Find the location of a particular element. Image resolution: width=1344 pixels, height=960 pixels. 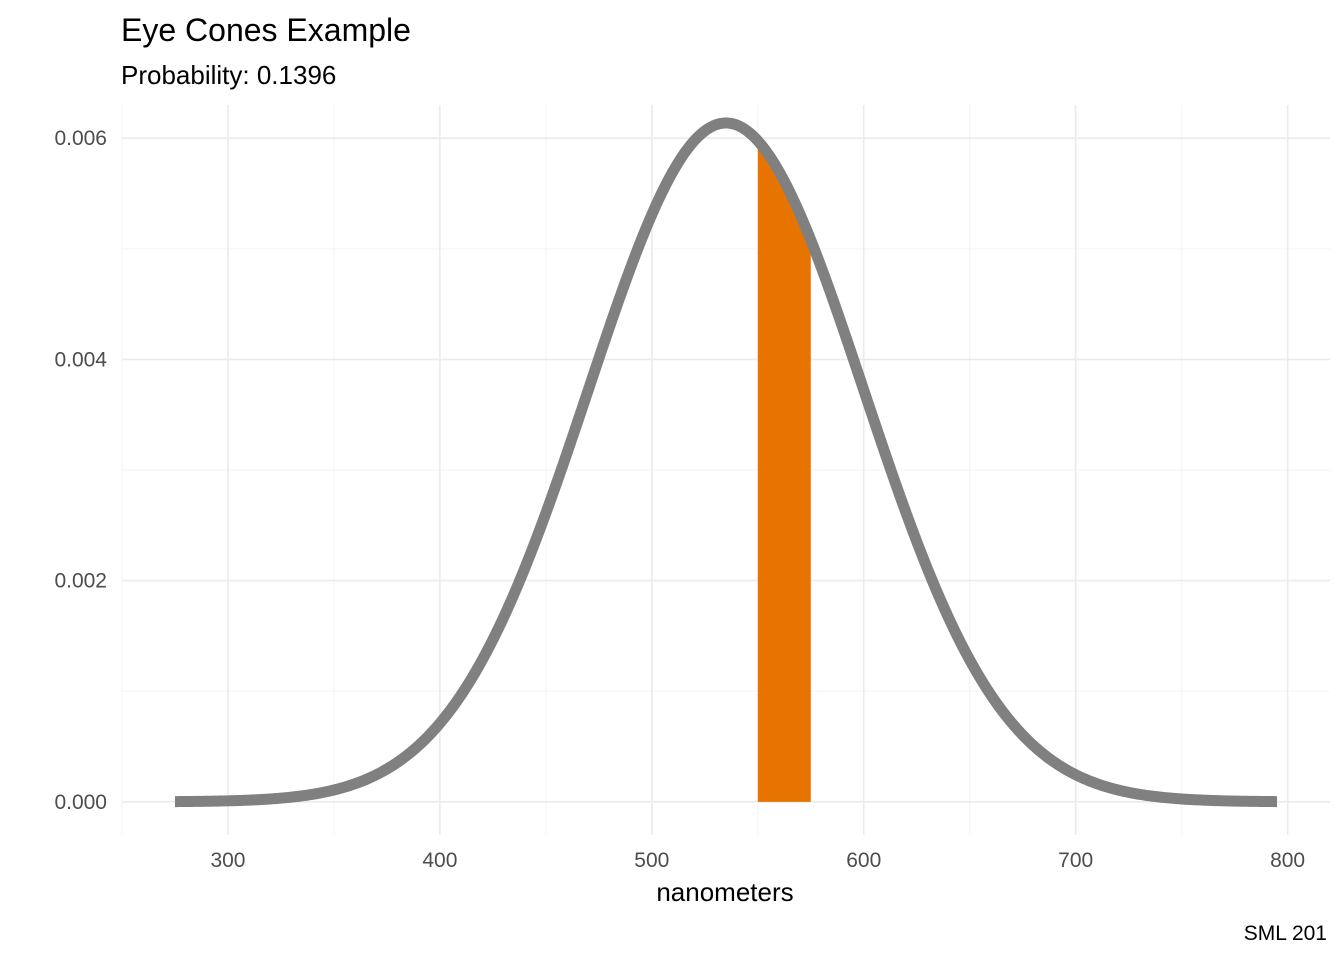

x-tick-label: 700 is located at coordinates (1075, 860).